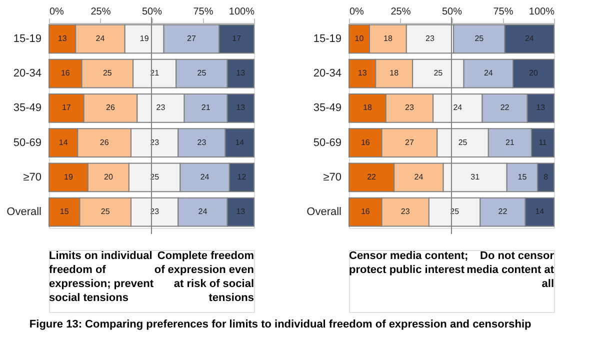 The width and height of the screenshot is (604, 360). I want to click on data-label: 11, so click(543, 142).